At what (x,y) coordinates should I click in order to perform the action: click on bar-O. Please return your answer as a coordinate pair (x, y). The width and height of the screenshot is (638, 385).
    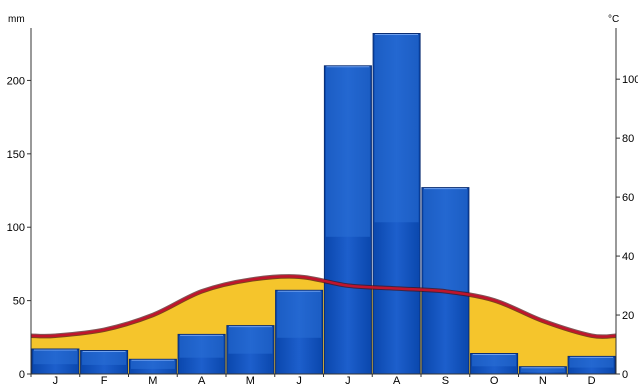
    Looking at the image, I should click on (494, 364).